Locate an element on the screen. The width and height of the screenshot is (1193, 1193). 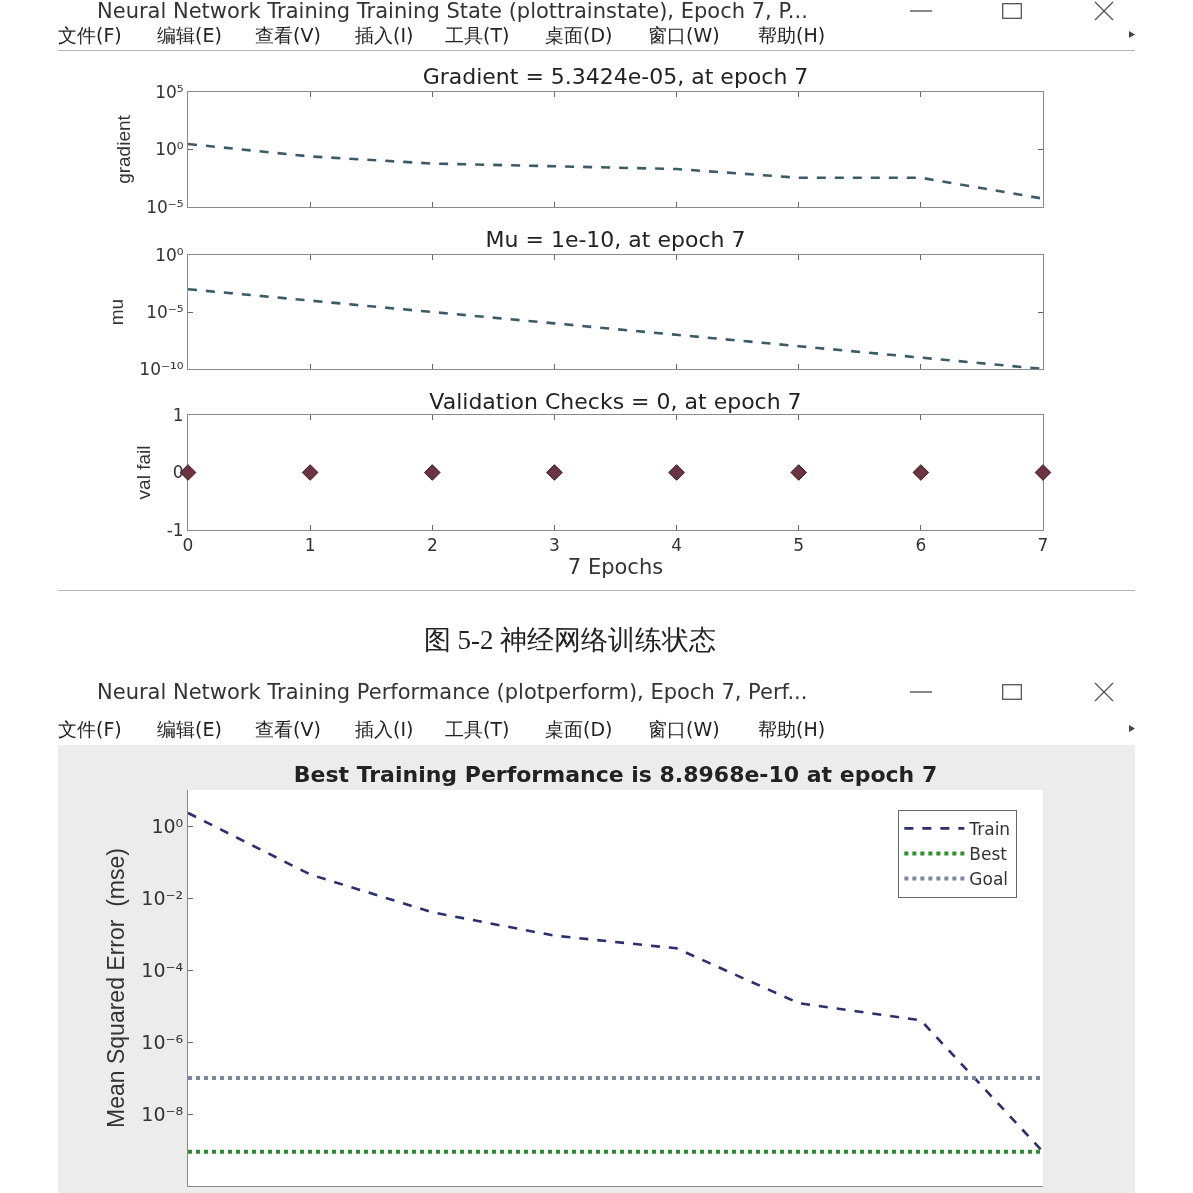
legend-label: Train is located at coordinates (989, 828).